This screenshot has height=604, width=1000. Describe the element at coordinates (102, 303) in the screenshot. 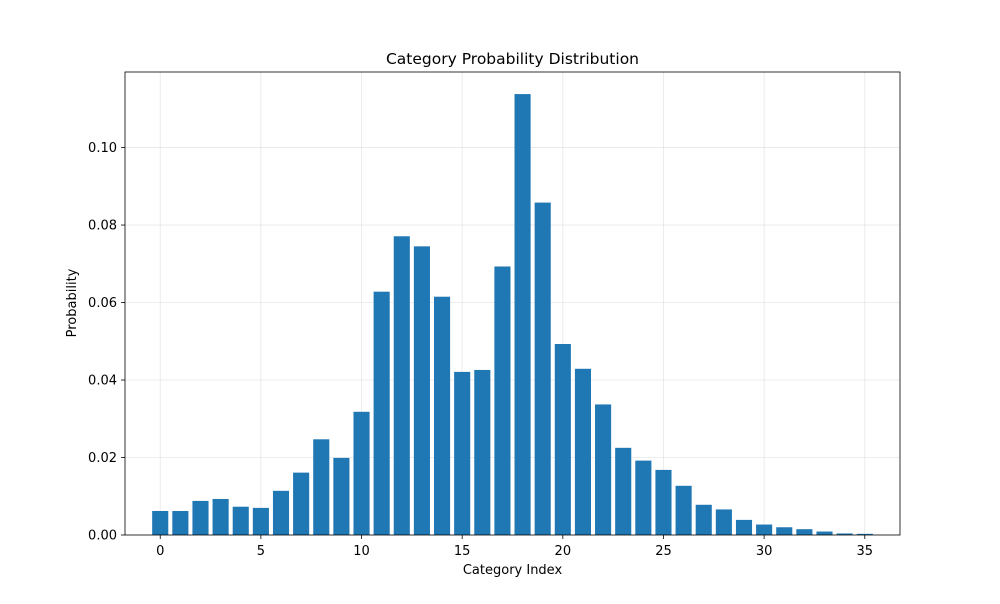

I see `y-tick-label: 0.06` at that location.